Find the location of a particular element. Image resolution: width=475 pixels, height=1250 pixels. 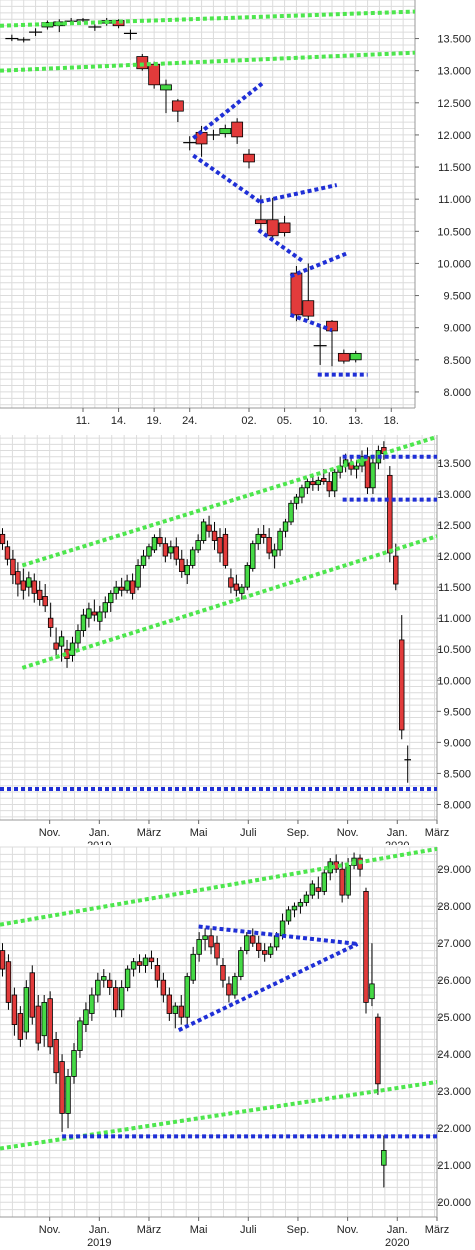

x-axis: 11.14.19.24.02.März05.10.13.18. is located at coordinates (237, 417).